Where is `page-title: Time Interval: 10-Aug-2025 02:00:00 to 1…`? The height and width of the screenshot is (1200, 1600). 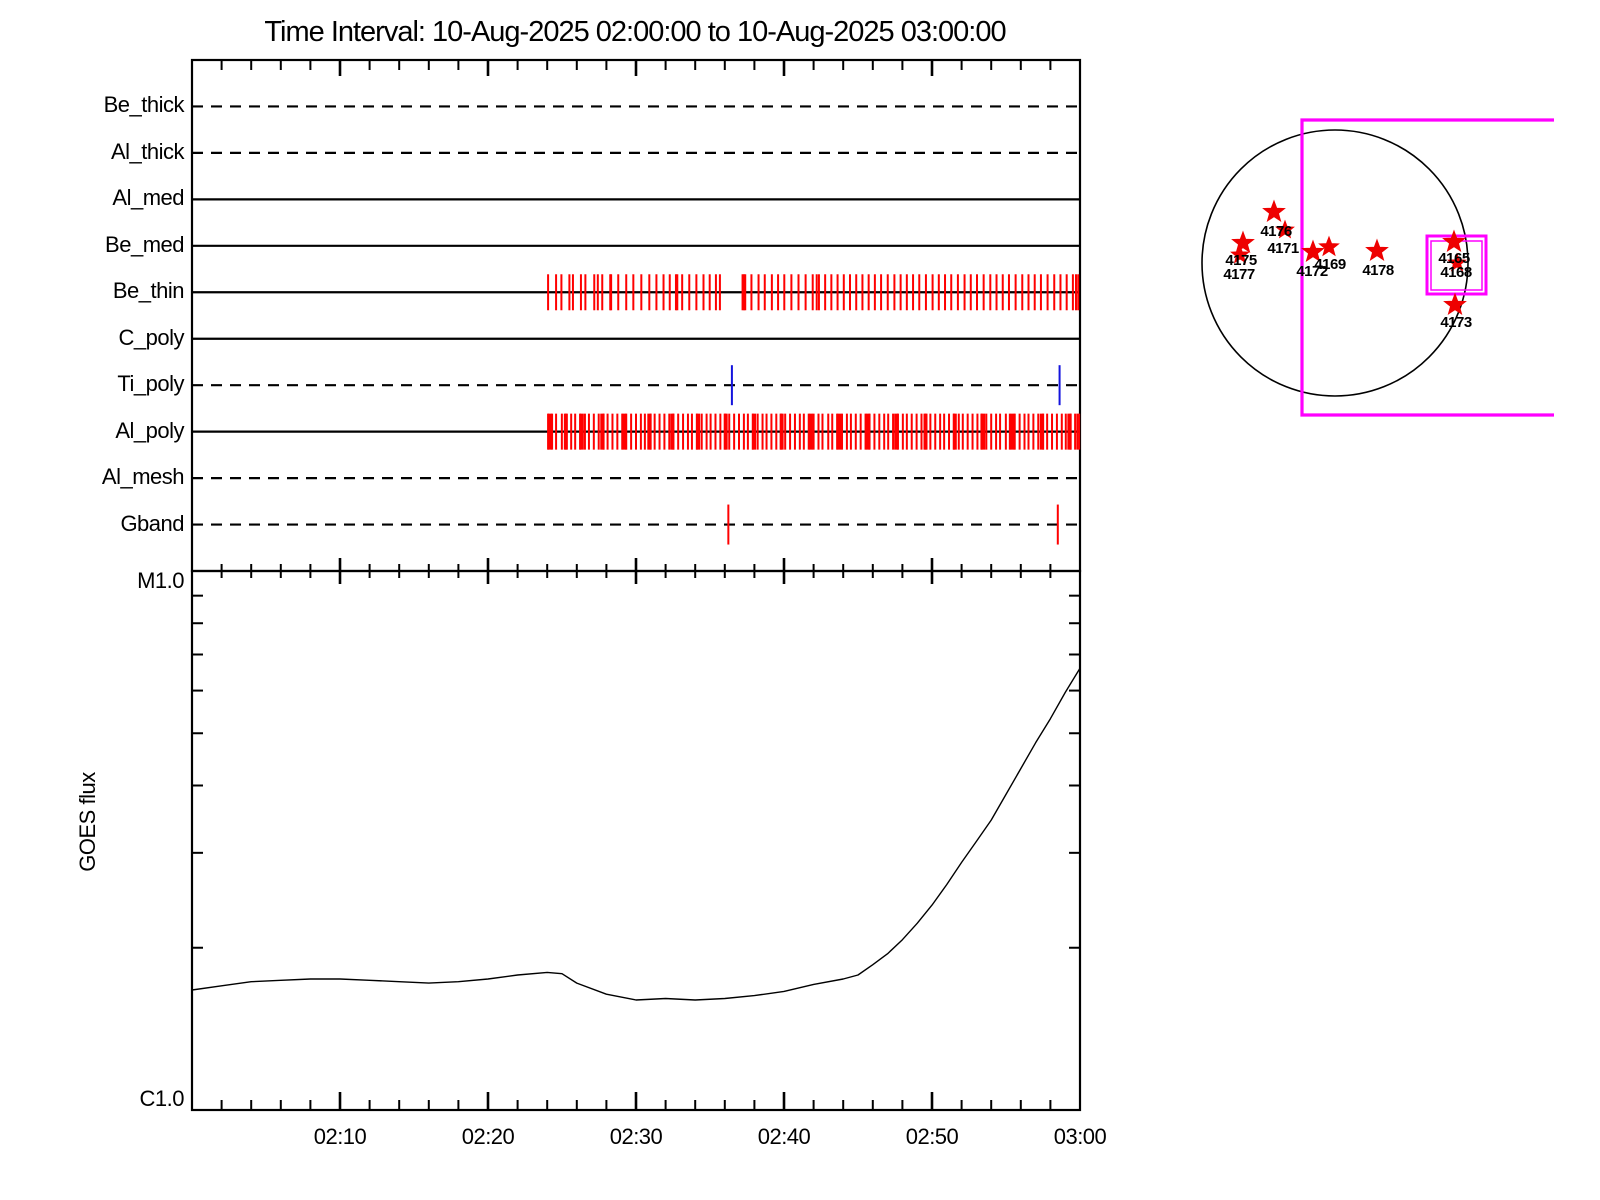
page-title: Time Interval: 10-Aug-2025 02:00:00 to 1… is located at coordinates (635, 32).